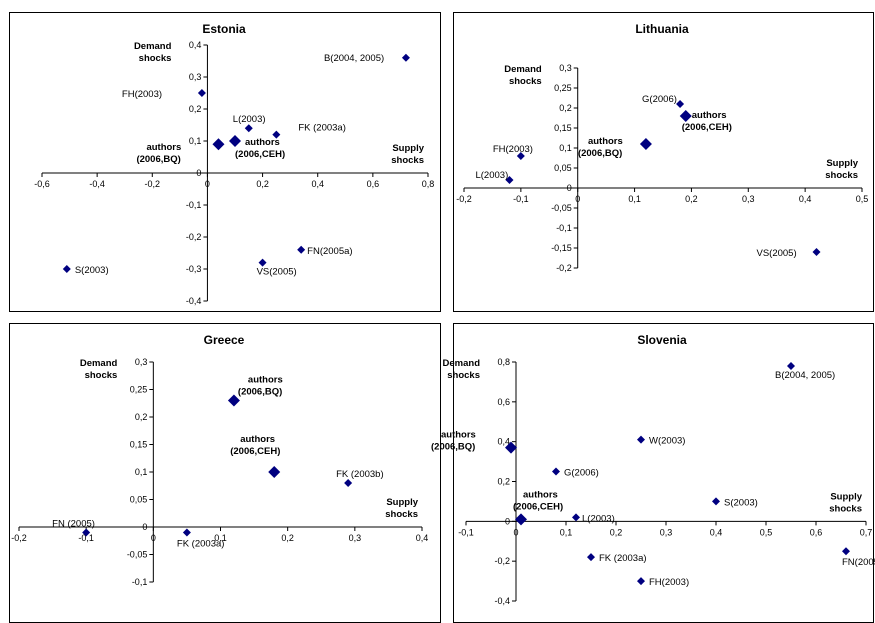 This screenshot has width=875, height=623. Describe the element at coordinates (662, 340) in the screenshot. I see `chart-title: Slovenia` at that location.